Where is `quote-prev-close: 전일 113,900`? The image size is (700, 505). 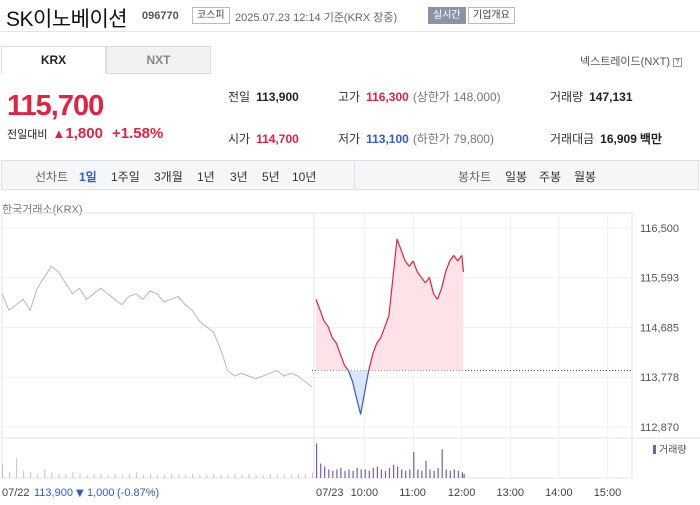 quote-prev-close: 전일 113,900 is located at coordinates (263, 96).